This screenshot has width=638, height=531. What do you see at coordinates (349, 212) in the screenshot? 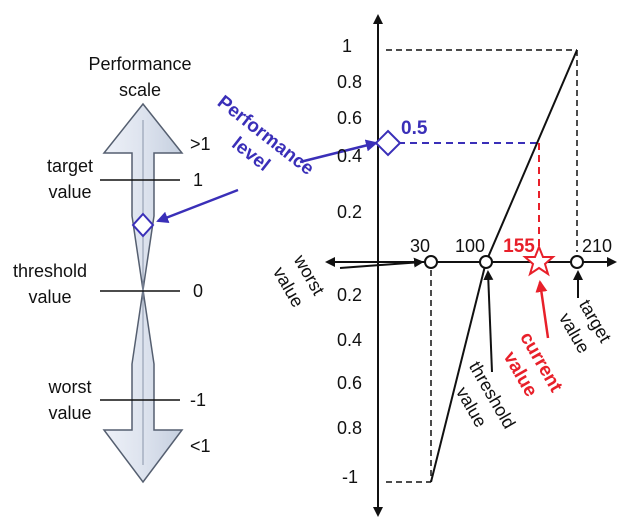
I see `y-tick-0.2: 0.2` at bounding box center [349, 212].